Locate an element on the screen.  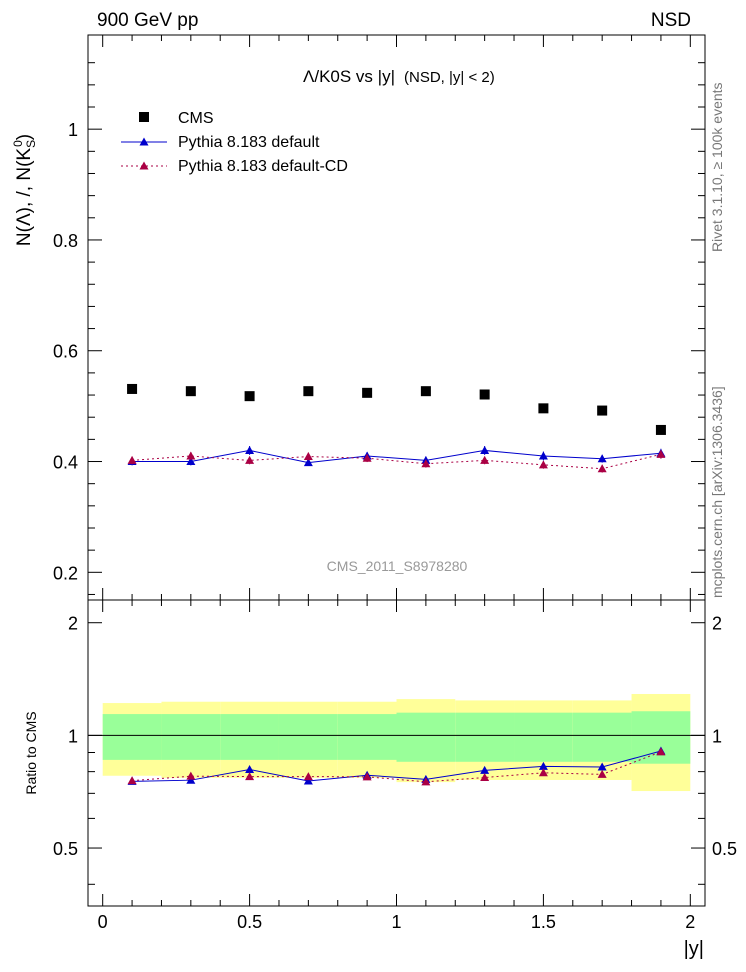
pythia-default-main-line is located at coordinates (396, 456).